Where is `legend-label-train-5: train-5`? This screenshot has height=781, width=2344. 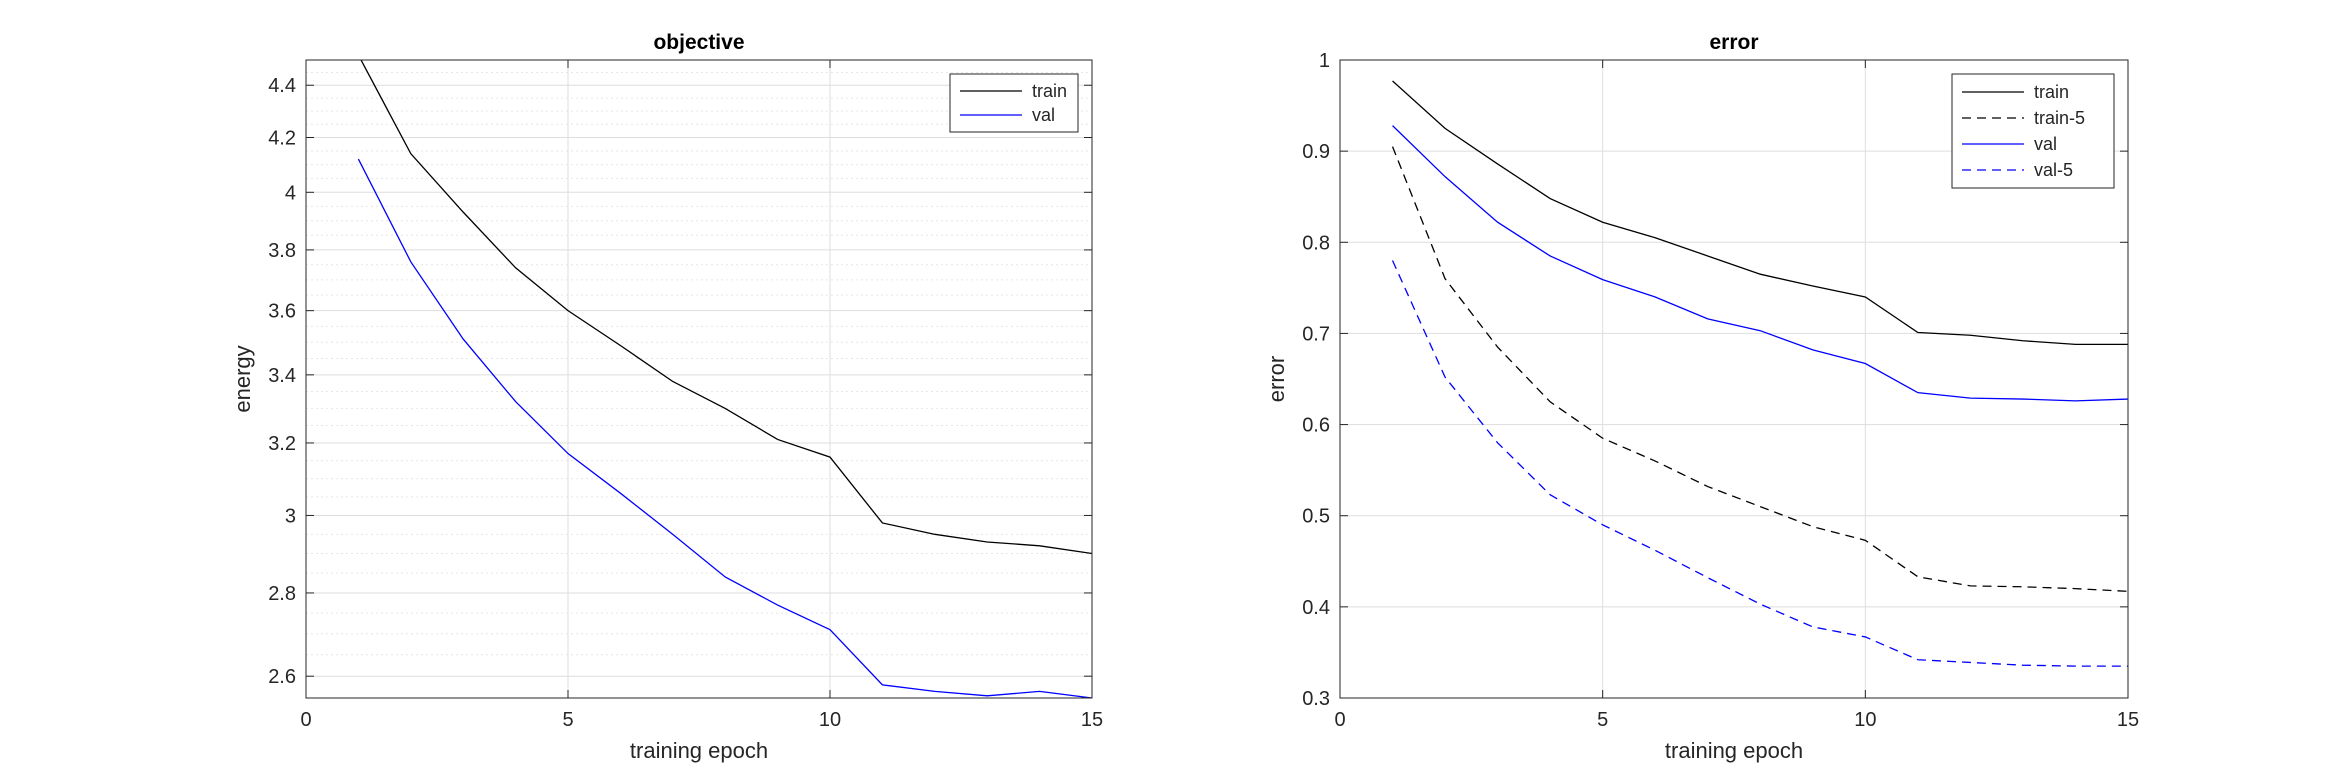 legend-label-train-5: train-5 is located at coordinates (2059, 118).